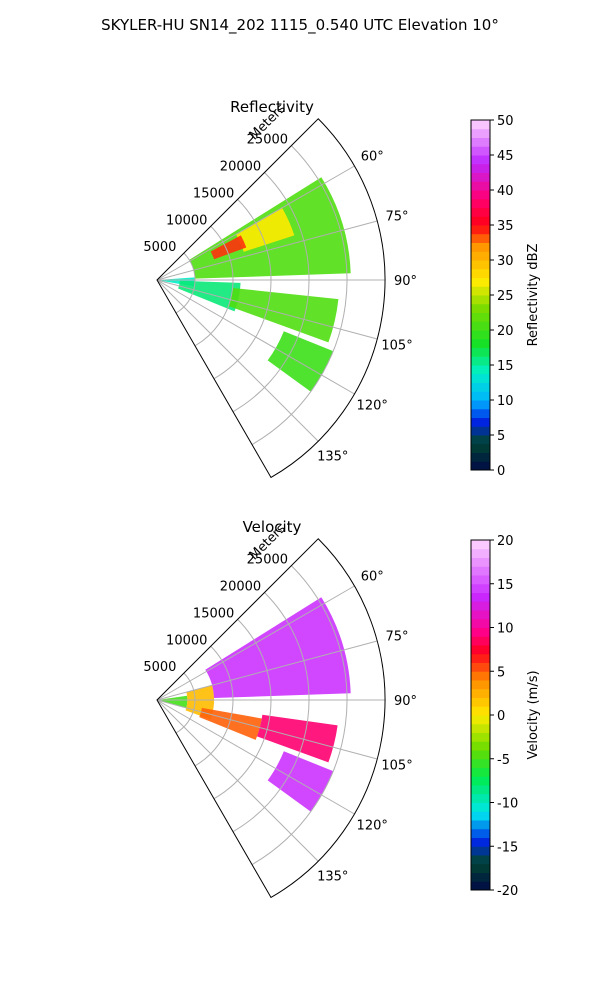 This screenshot has height=1000, width=600. Describe the element at coordinates (503, 760) in the screenshot. I see `colorbar-tick-label: -5` at that location.